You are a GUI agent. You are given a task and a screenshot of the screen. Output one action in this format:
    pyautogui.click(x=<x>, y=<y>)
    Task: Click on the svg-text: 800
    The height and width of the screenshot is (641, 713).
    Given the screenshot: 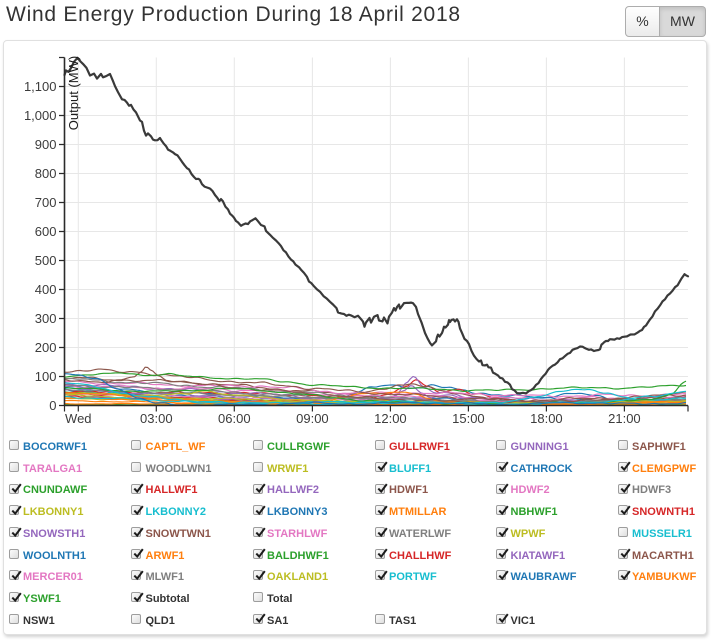 What is the action you would take?
    pyautogui.click(x=46, y=173)
    